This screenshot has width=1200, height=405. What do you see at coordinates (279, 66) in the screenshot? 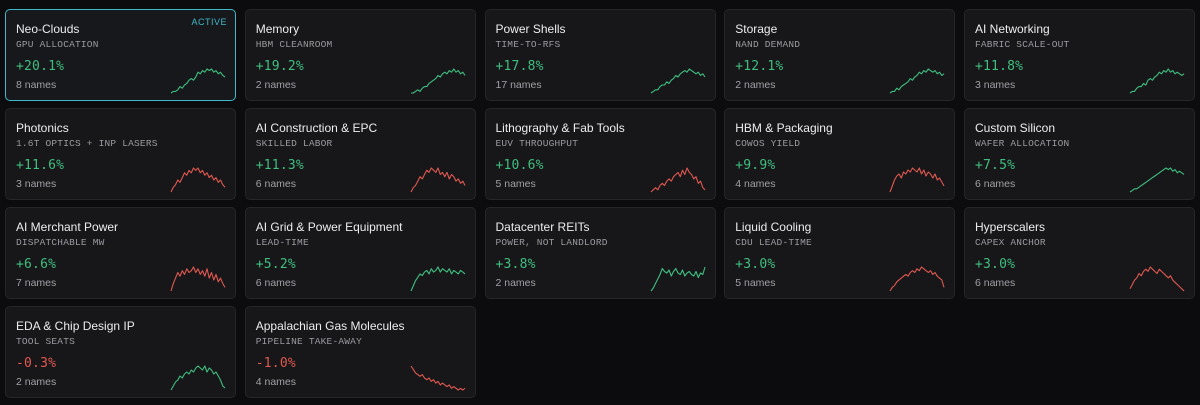
I see `sector-change: +19.2%` at bounding box center [279, 66].